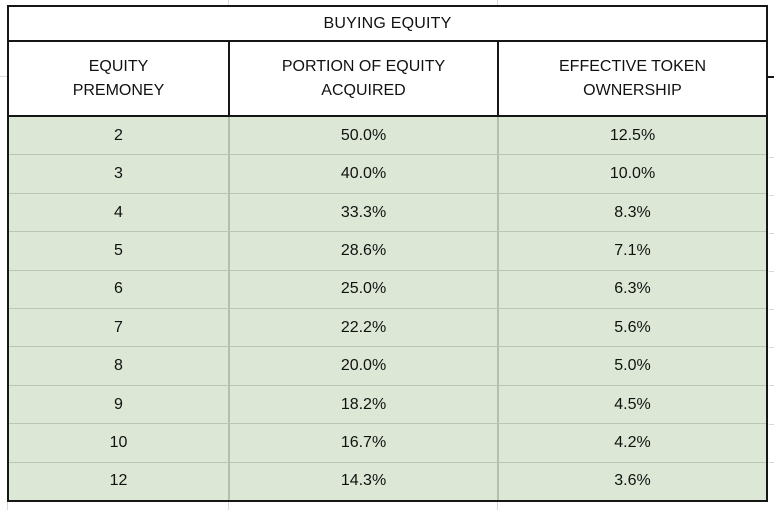  Describe the element at coordinates (364, 251) in the screenshot. I see `cell-portion: 28.6%` at that location.